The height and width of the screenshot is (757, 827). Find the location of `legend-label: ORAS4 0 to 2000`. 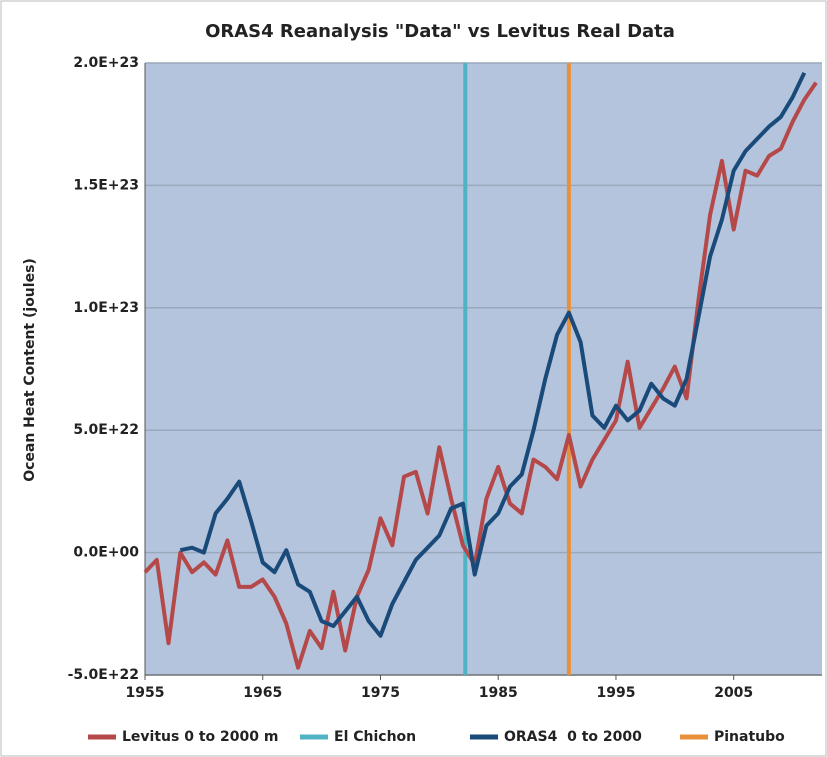

legend-label: ORAS4 0 to 2000 is located at coordinates (573, 737).